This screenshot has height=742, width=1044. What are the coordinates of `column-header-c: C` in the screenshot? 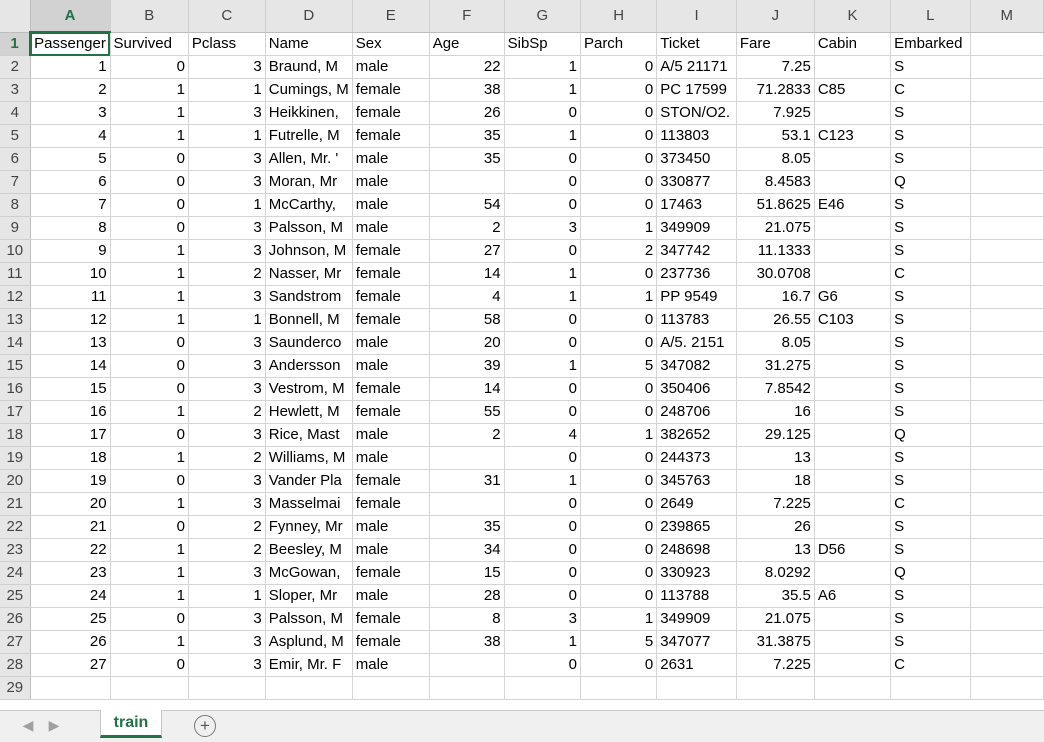 It's located at (227, 16).